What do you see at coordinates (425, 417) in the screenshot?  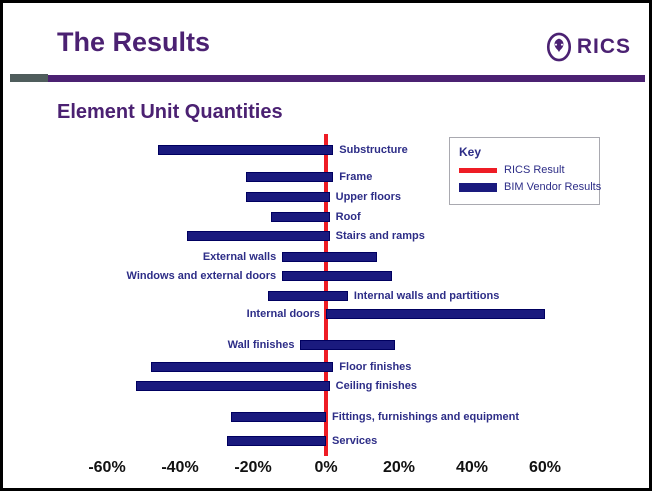 I see `bar-label: Fittings, furnishings and equipment` at bounding box center [425, 417].